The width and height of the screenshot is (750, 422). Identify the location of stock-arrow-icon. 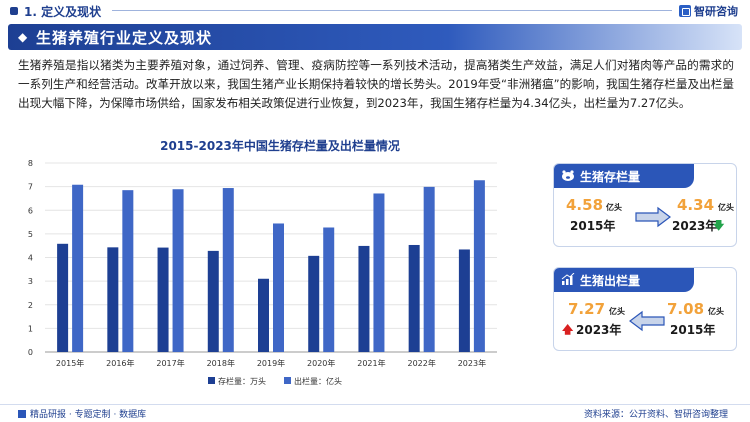
(653, 217).